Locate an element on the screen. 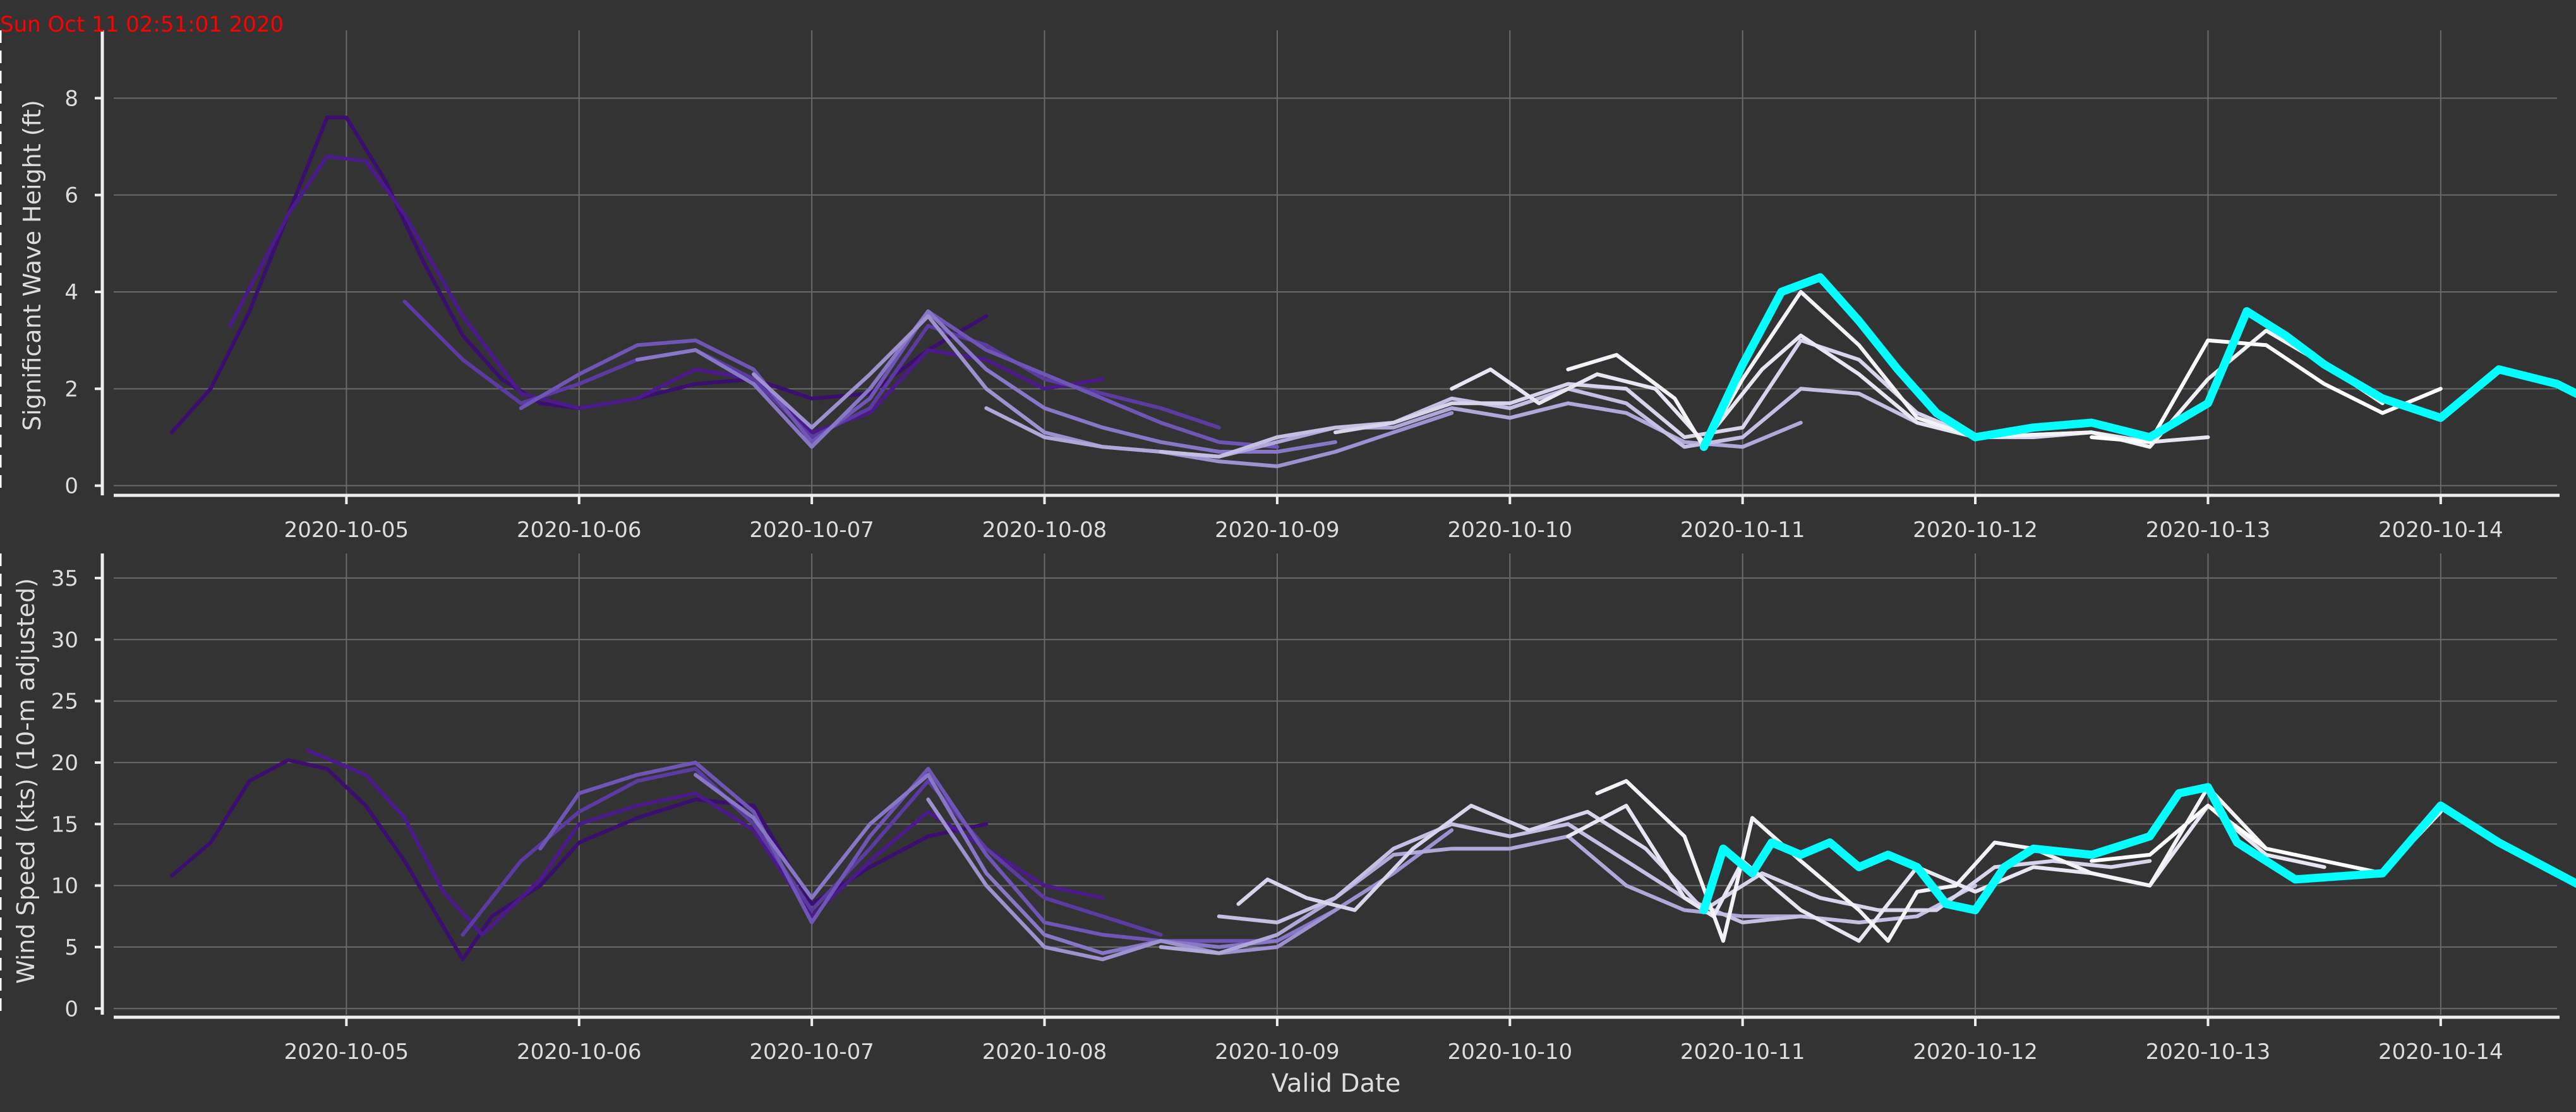 Image resolution: width=2576 pixels, height=1112 pixels. wave-height-x-tick-label: 2020-10-09 is located at coordinates (1277, 530).